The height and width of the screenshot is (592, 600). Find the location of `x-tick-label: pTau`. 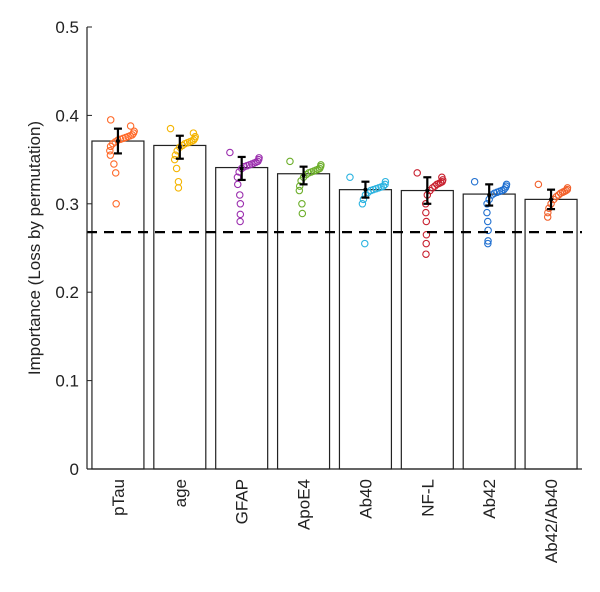

x-tick-label: pTau is located at coordinates (118, 497).